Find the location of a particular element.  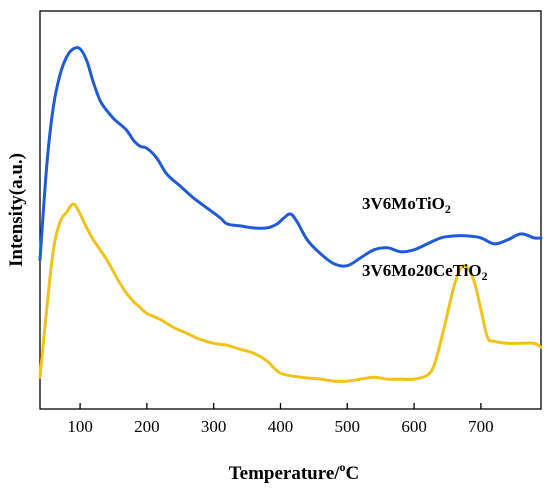

x-tick-label: 400 is located at coordinates (281, 426).